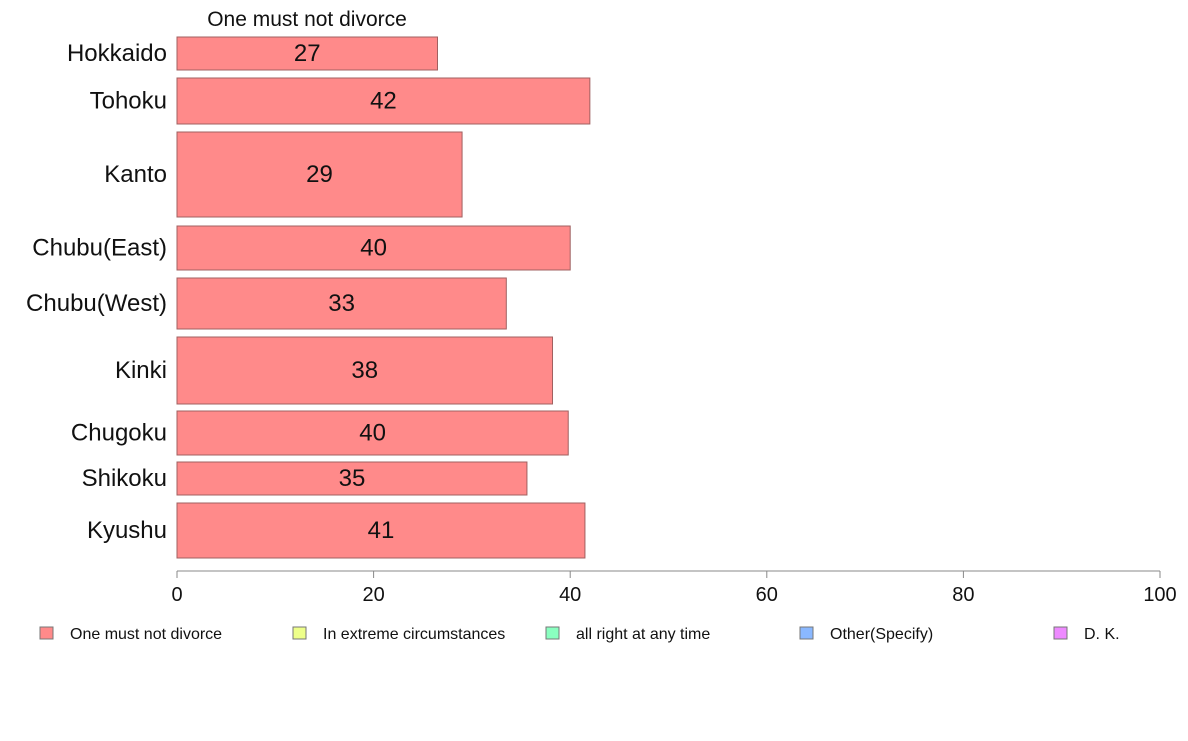 The width and height of the screenshot is (1188, 741). I want to click on bar-value-label: 29, so click(319, 174).